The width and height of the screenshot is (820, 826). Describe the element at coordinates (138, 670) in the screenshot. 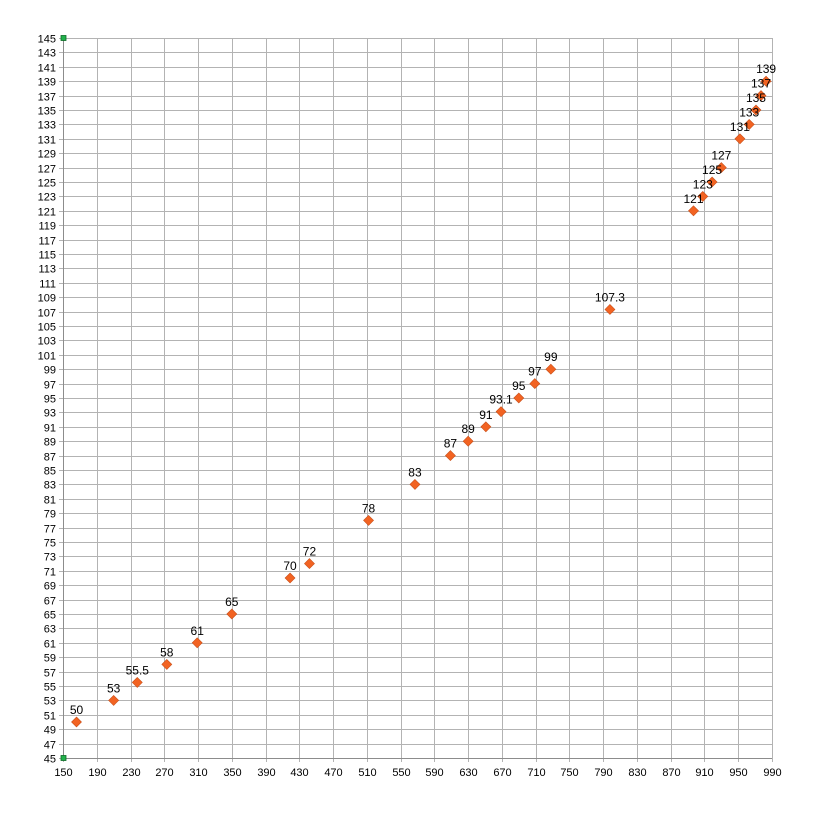

I see `data-label: 55.5` at that location.